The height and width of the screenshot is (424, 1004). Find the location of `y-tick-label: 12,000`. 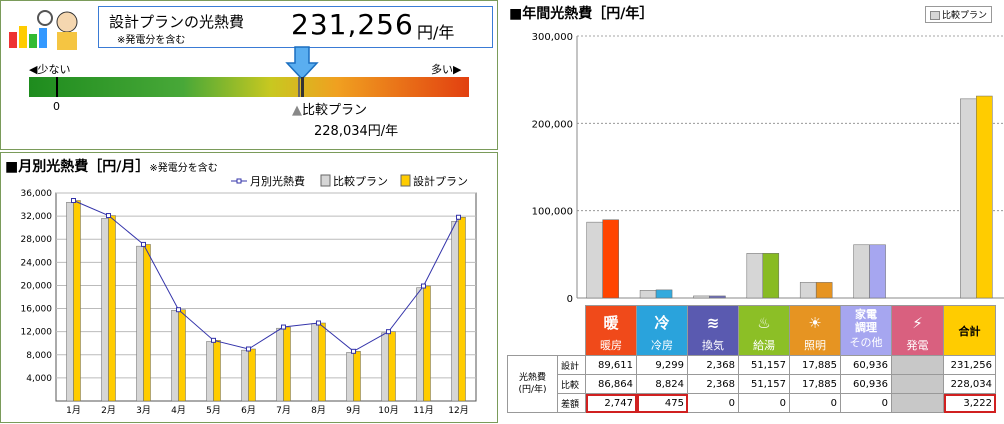

y-tick-label: 12,000 is located at coordinates (37, 333).